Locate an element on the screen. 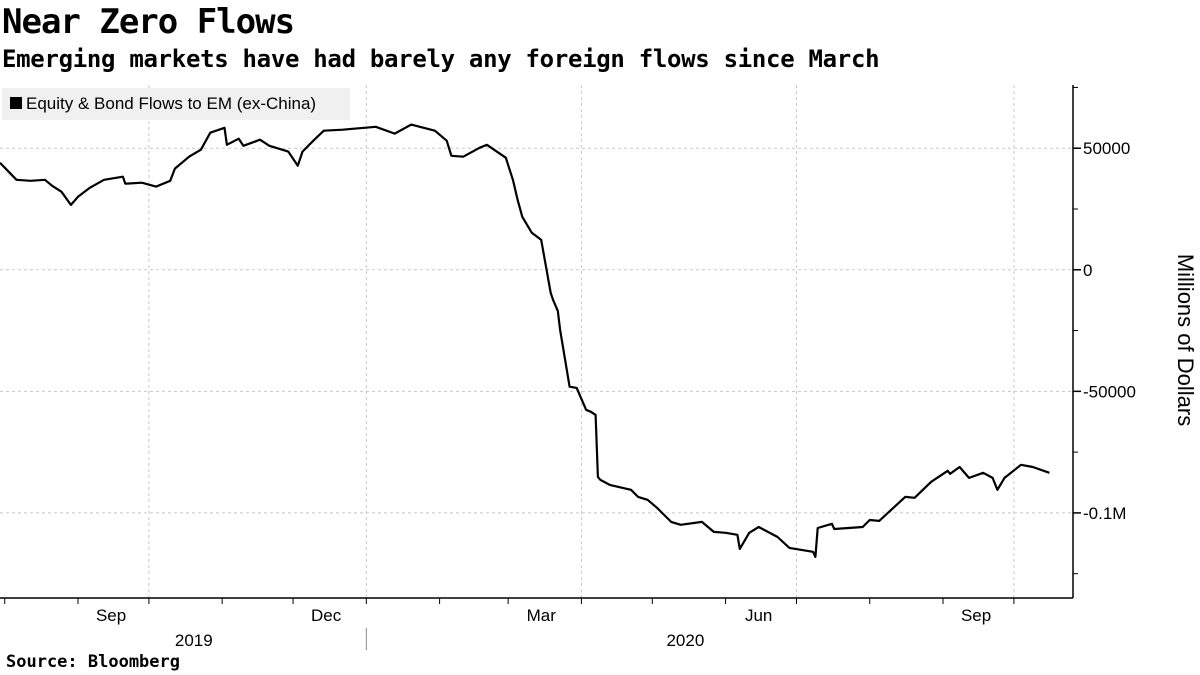  chart-title: Near Zero Flows is located at coordinates (148, 22).